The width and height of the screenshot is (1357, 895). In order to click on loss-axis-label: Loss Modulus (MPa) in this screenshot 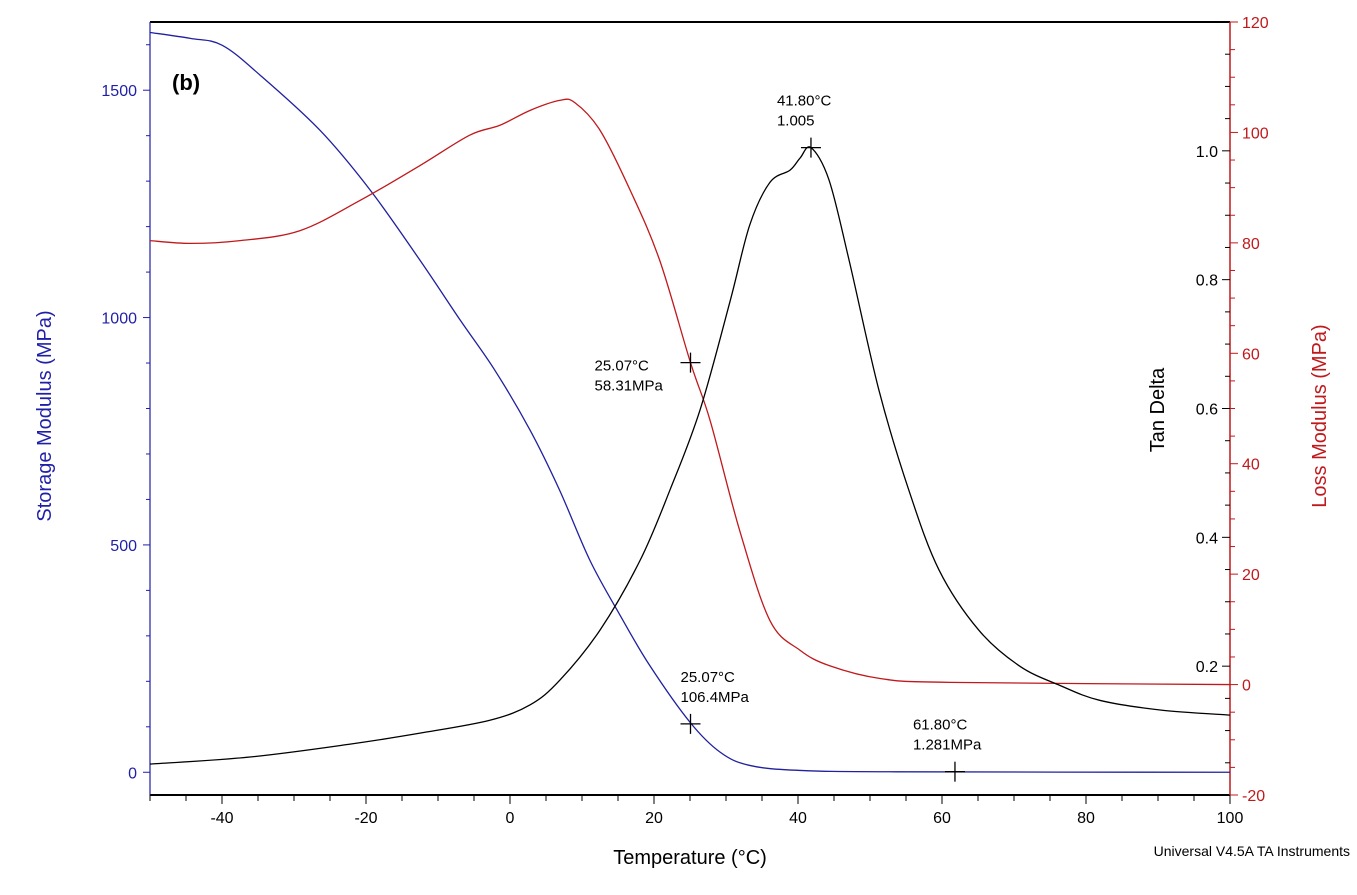, I will do `click(1320, 415)`.